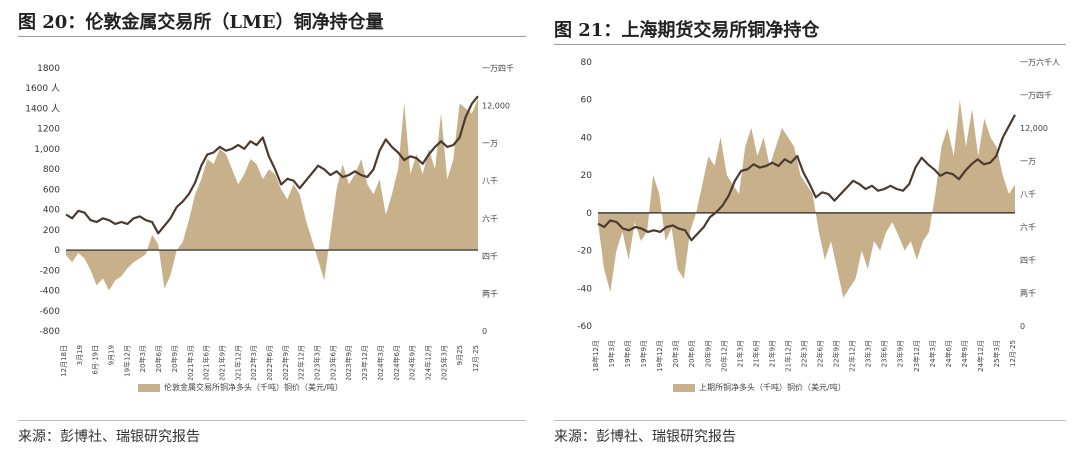 This screenshot has width=1080, height=476. I want to click on x-axis-tick: 21年6月, so click(755, 353).